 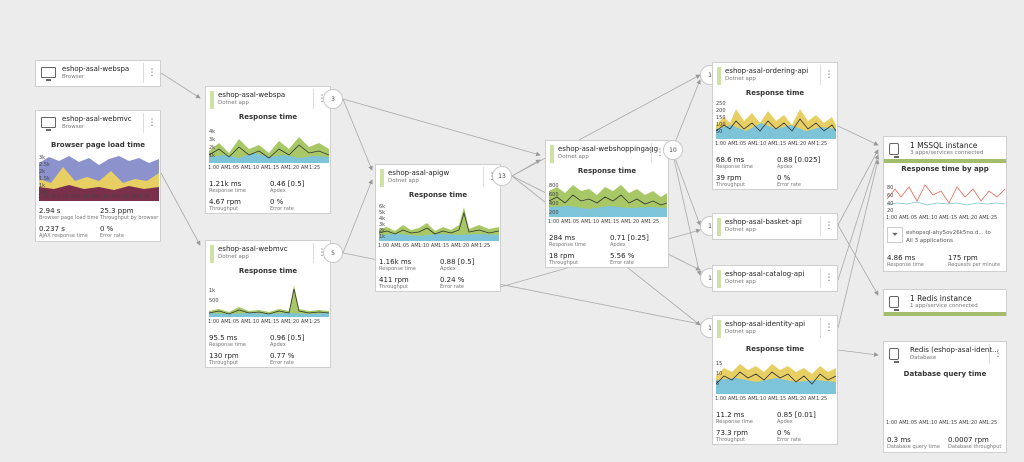 What do you see at coordinates (42, 172) in the screenshot?
I see `y-tick: 2k` at bounding box center [42, 172].